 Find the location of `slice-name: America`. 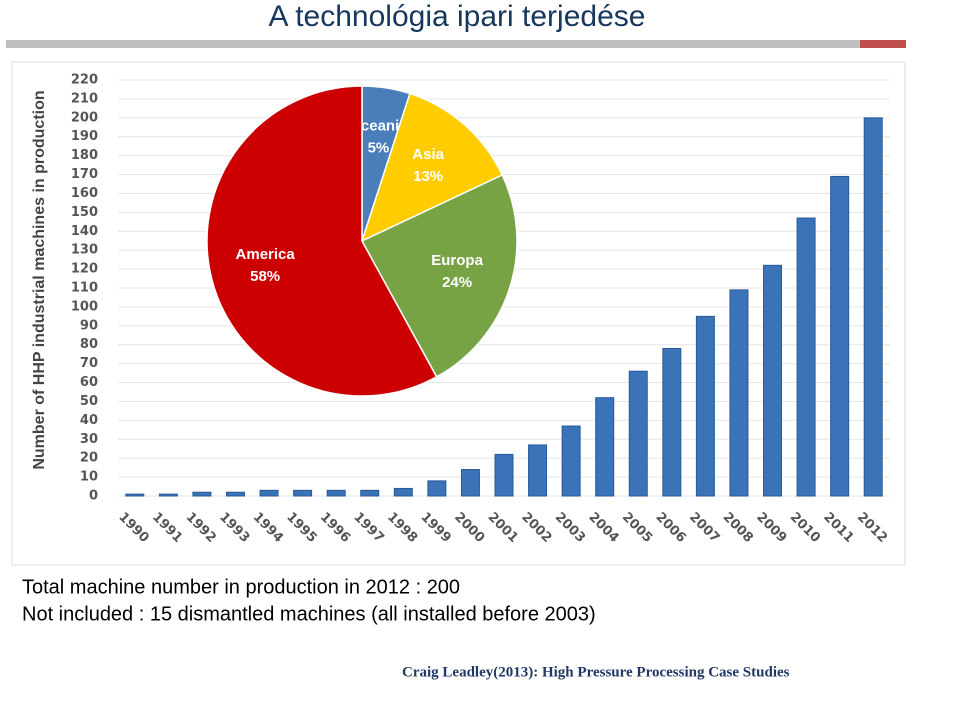

slice-name: America is located at coordinates (266, 254).